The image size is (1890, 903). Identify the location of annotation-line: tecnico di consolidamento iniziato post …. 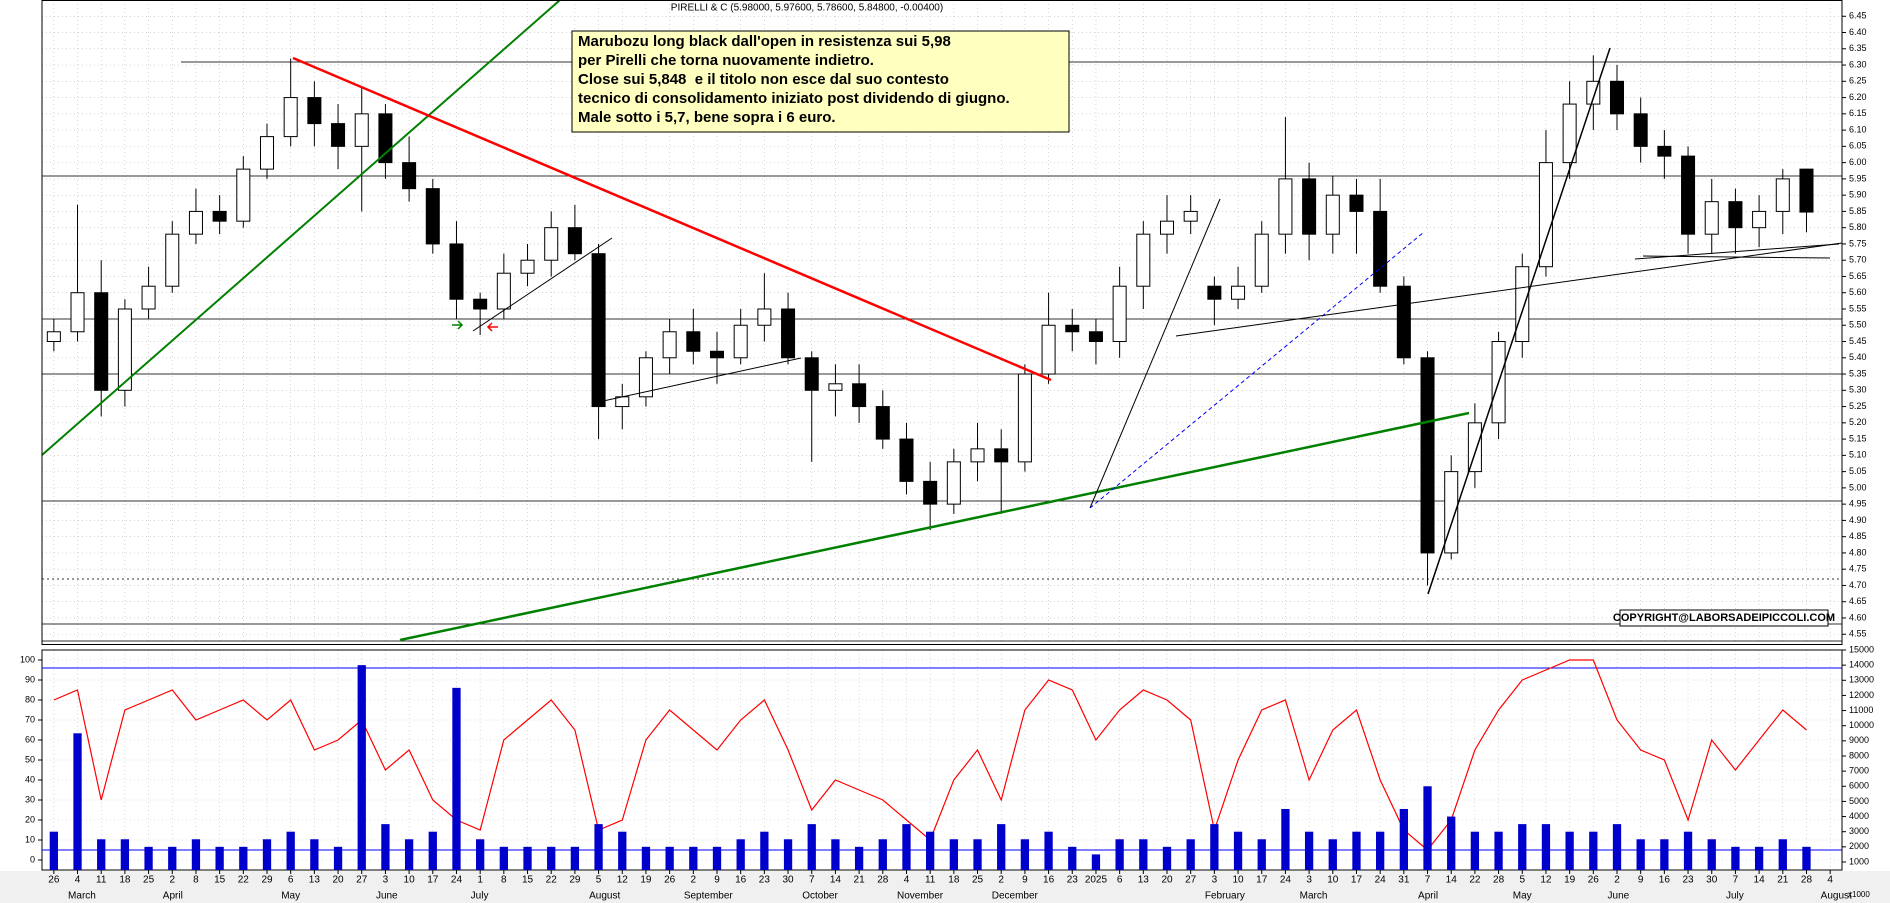
(794, 98).